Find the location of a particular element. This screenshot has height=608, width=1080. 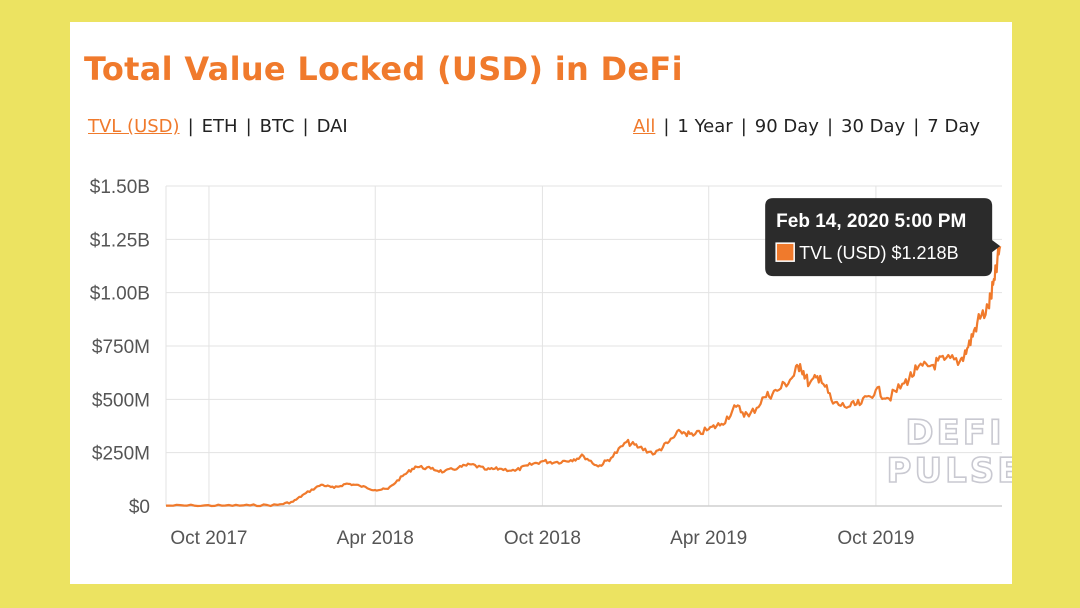

defi-pulse-watermark: PULSE is located at coordinates (949, 471).